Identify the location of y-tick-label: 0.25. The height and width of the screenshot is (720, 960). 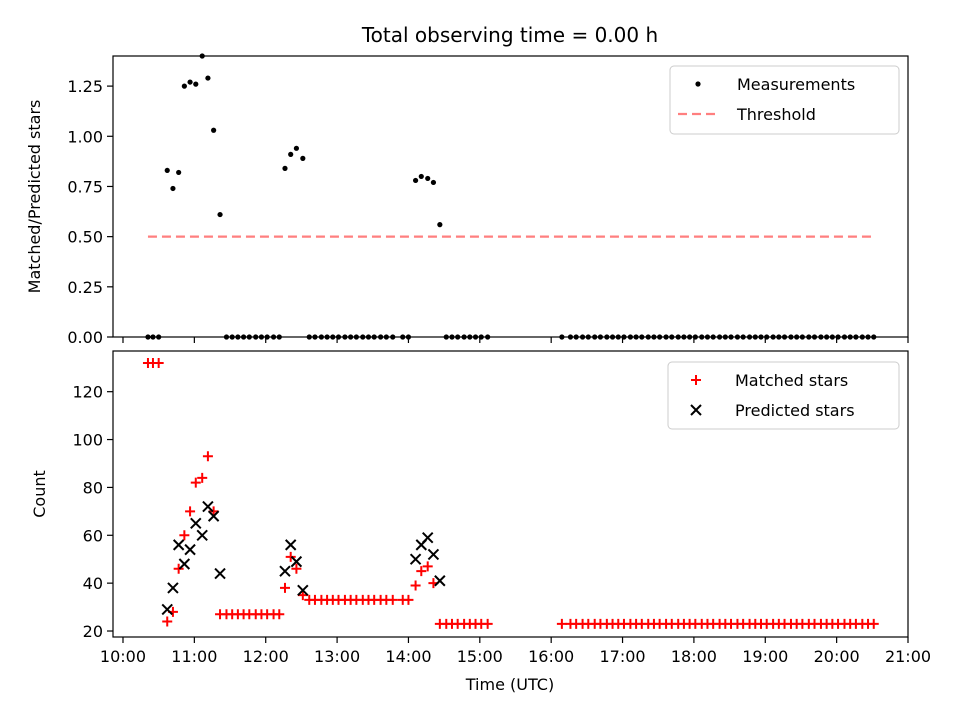
(85, 287).